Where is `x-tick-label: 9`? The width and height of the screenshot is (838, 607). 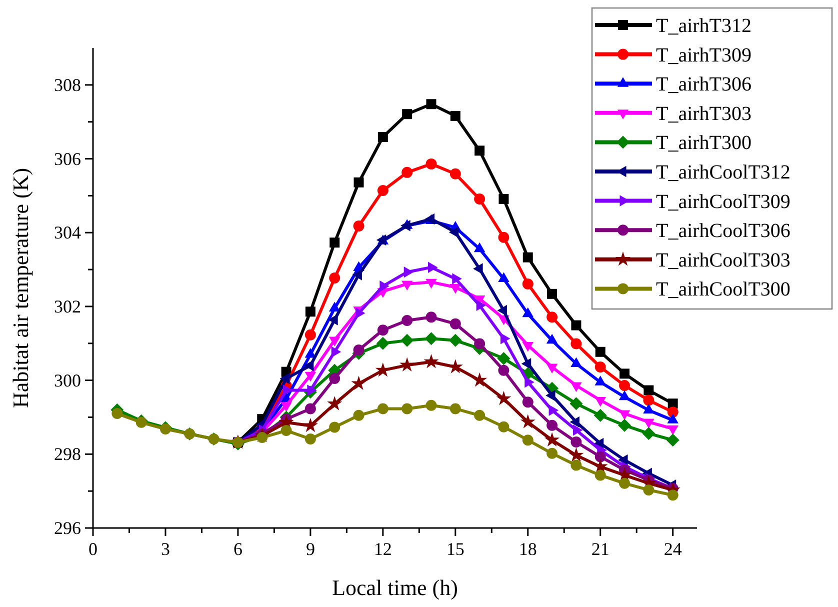
x-tick-label: 9 is located at coordinates (310, 549).